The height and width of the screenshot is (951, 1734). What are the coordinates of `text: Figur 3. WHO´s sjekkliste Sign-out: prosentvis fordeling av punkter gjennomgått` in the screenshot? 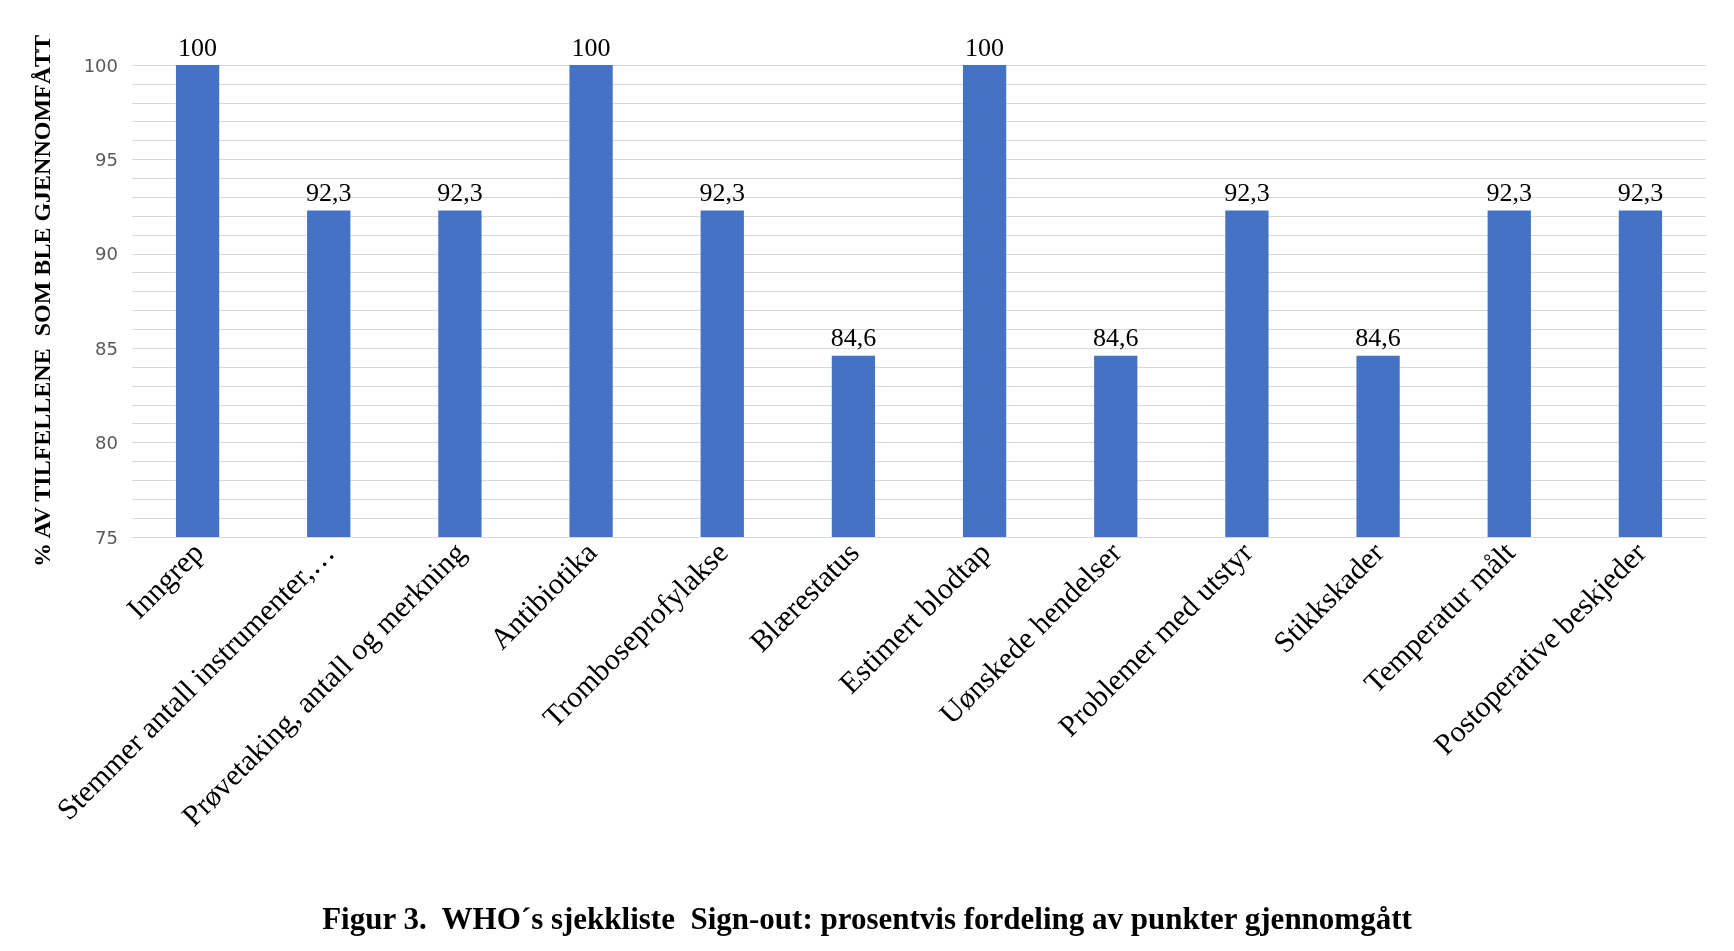 It's located at (867, 918).